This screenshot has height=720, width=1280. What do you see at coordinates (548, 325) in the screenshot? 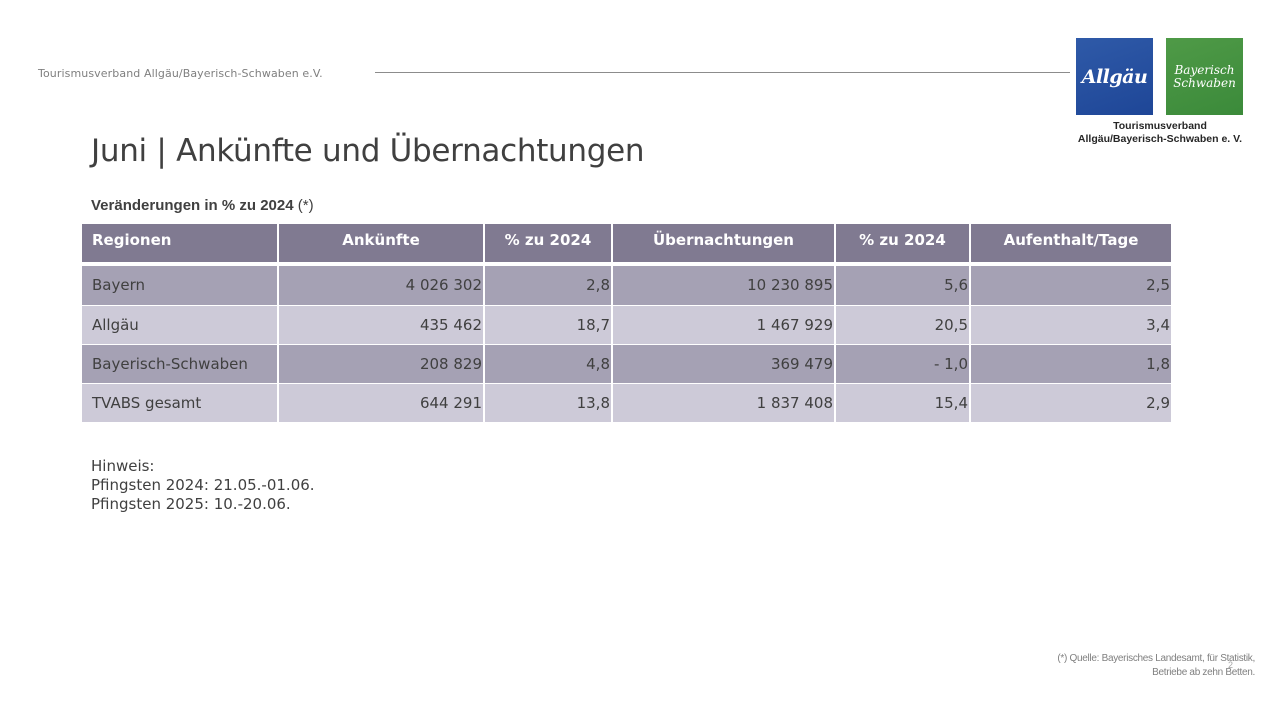
I see `cell-ankuenfte-change: 18,7` at bounding box center [548, 325].